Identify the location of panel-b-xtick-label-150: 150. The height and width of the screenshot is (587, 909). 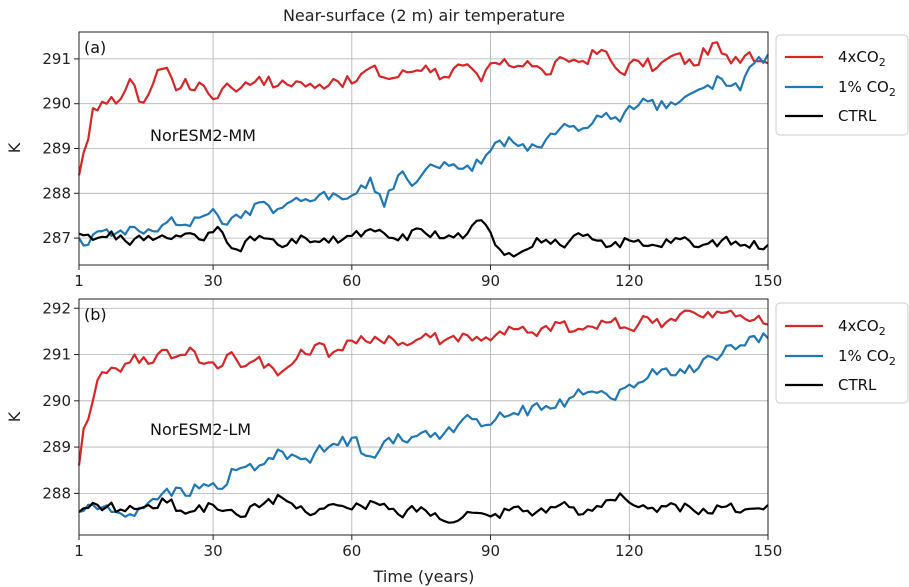
(768, 551).